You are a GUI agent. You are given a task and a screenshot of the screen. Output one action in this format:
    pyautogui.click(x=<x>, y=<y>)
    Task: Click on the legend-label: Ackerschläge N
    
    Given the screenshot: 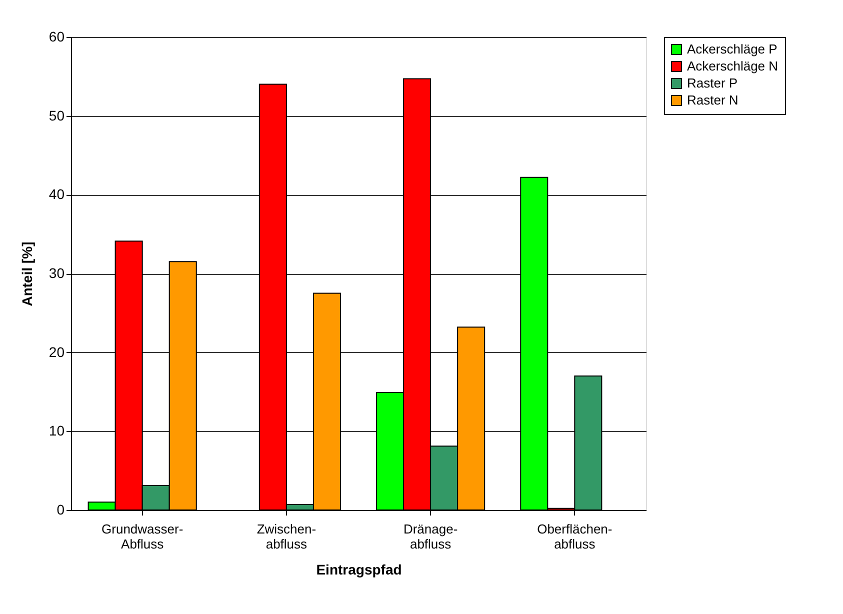 What is the action you would take?
    pyautogui.click(x=732, y=66)
    